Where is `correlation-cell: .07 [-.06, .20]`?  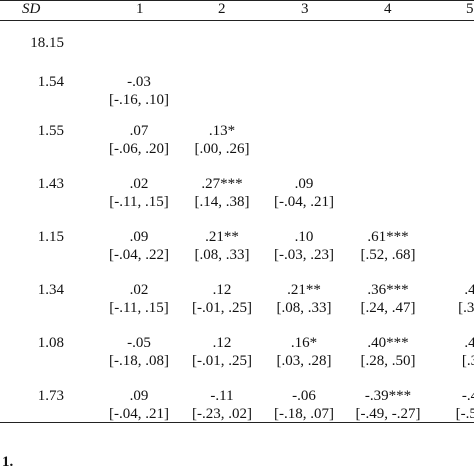 correlation-cell: .07 [-.06, .20] is located at coordinates (139, 140).